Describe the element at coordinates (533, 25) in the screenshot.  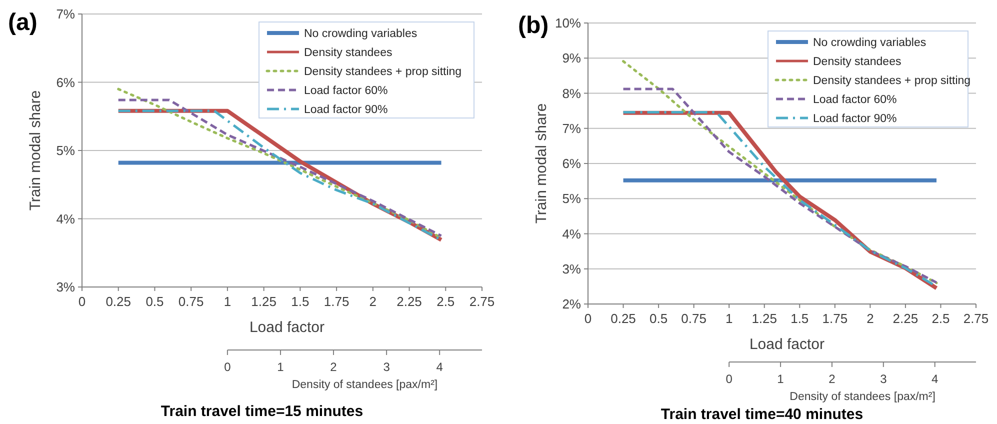
I see `text: (b)` at that location.